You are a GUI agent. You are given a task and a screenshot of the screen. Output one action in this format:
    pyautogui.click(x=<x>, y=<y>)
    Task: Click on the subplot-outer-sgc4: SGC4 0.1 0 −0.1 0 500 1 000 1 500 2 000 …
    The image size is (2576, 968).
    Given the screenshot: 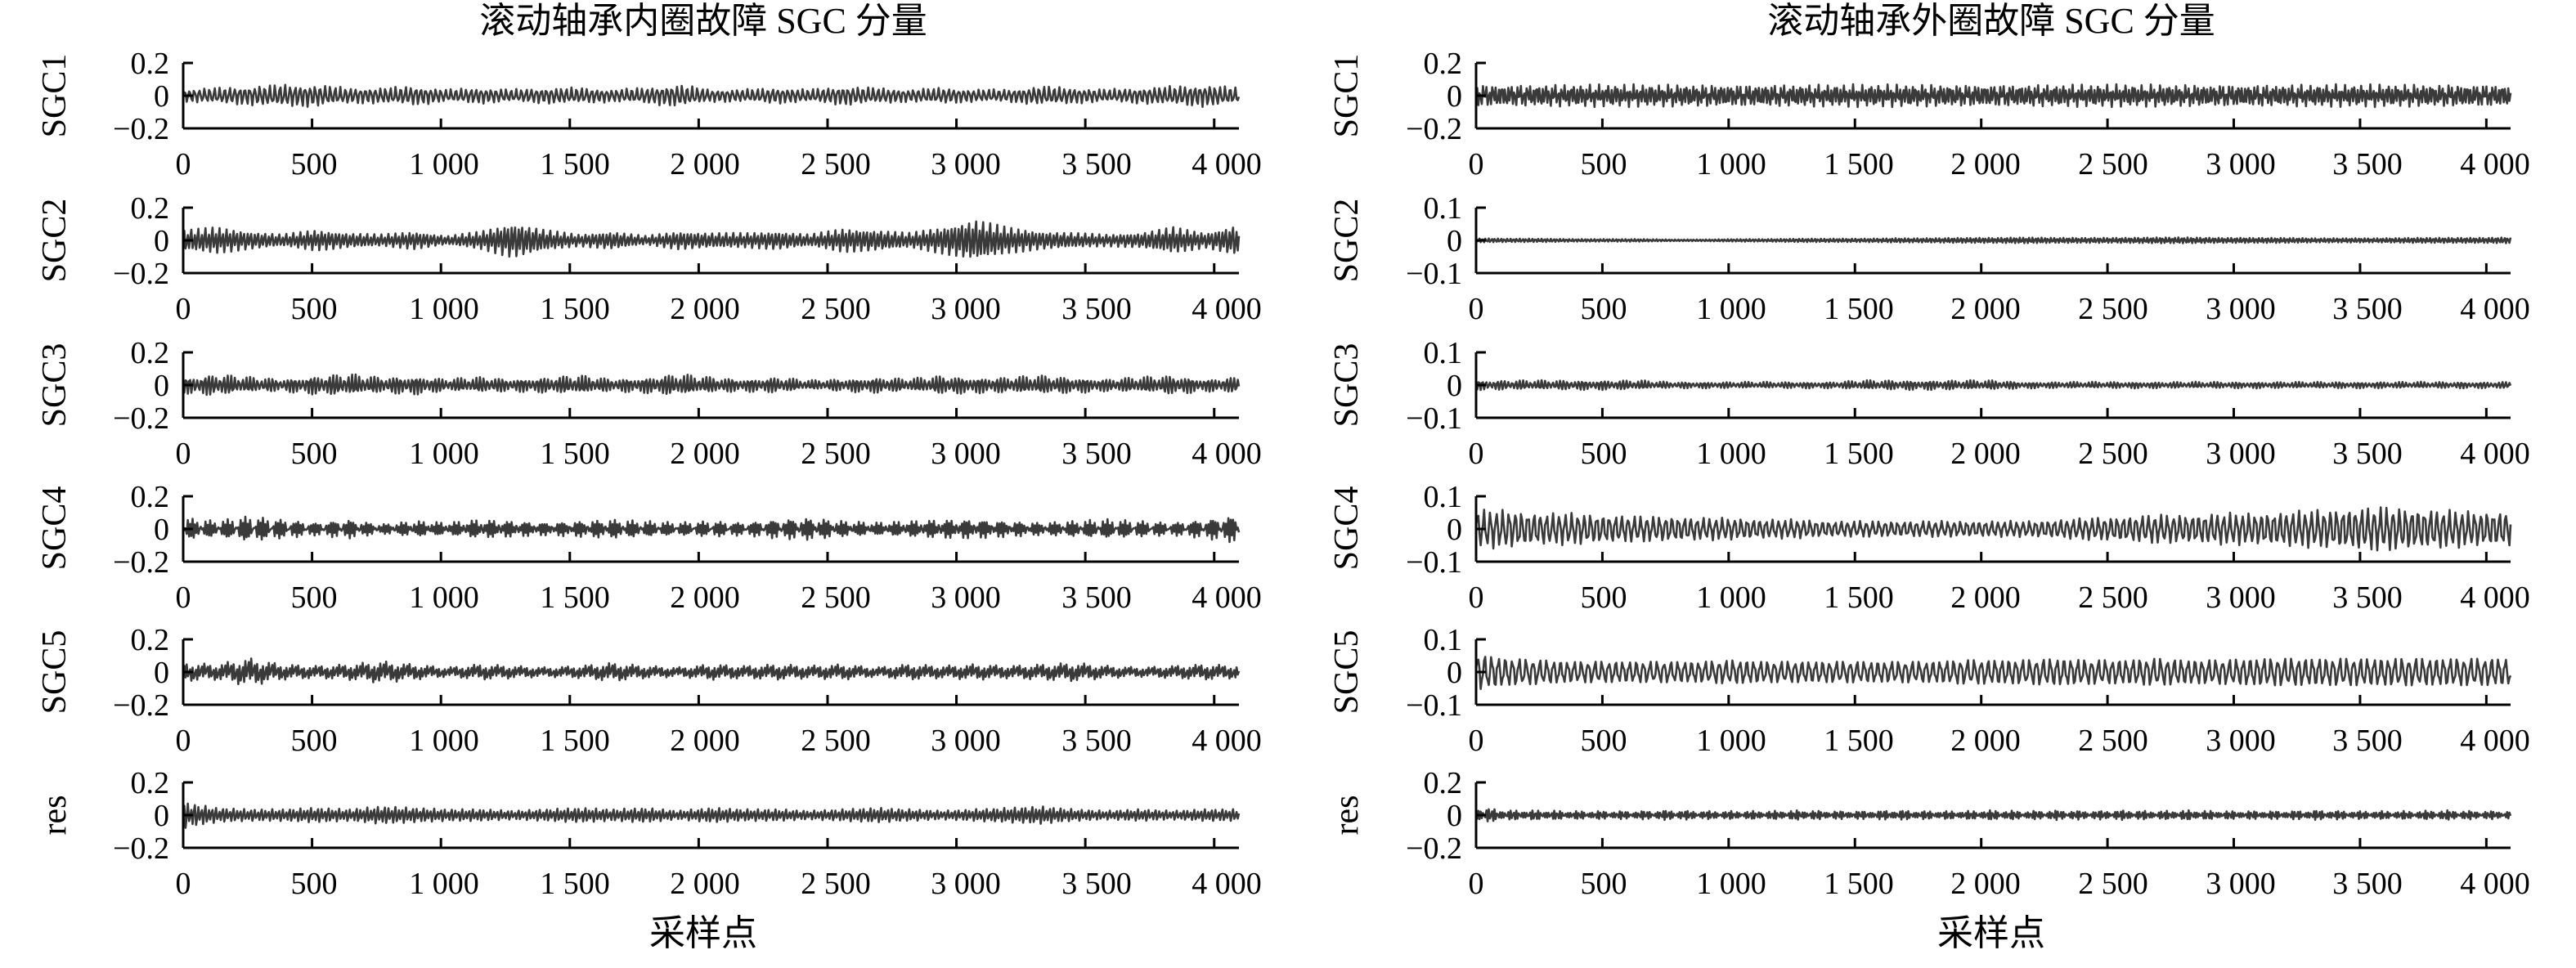 What is the action you would take?
    pyautogui.click(x=1929, y=547)
    